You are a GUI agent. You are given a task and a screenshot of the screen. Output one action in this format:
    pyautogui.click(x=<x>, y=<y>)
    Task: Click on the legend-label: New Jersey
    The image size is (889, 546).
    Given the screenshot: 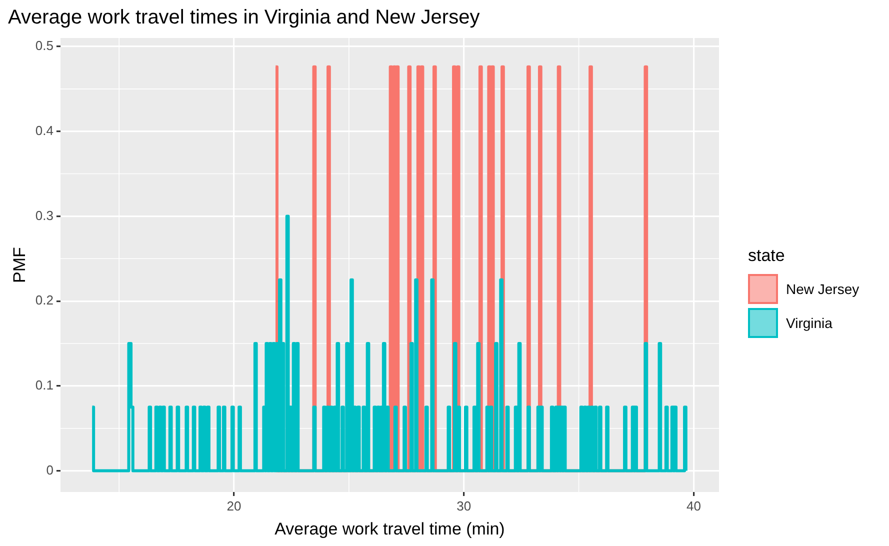 What is the action you would take?
    pyautogui.click(x=823, y=289)
    